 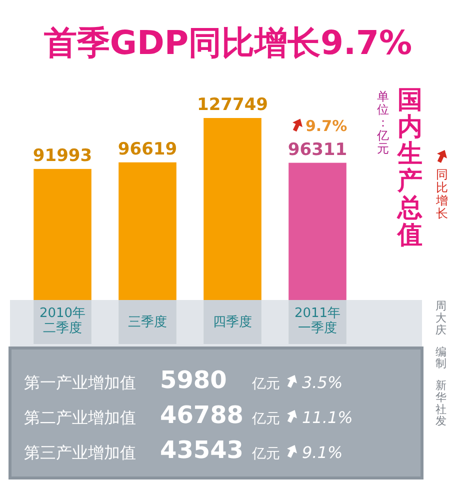 I want to click on x-tick-label: 三季度, so click(x=147, y=322).